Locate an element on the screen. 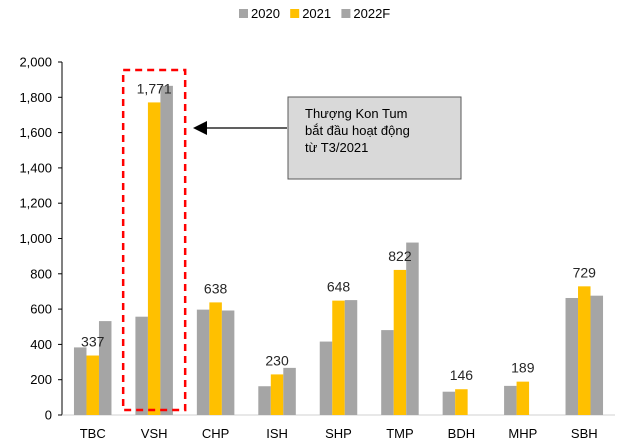 The height and width of the screenshot is (445, 619). x-tick-label: MHP is located at coordinates (522, 433).